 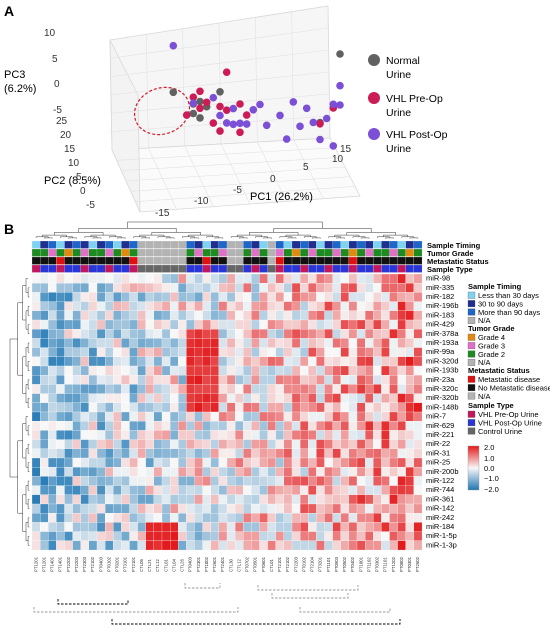 What do you see at coordinates (440, 287) in the screenshot?
I see `row-label: miR-335` at bounding box center [440, 287].